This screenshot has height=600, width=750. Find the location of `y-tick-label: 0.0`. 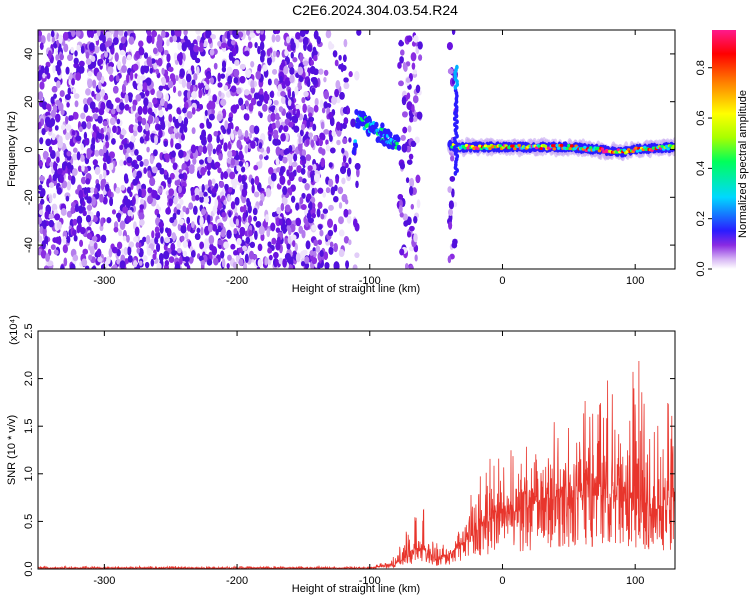

y-tick-label: 0.0 is located at coordinates (29, 568).